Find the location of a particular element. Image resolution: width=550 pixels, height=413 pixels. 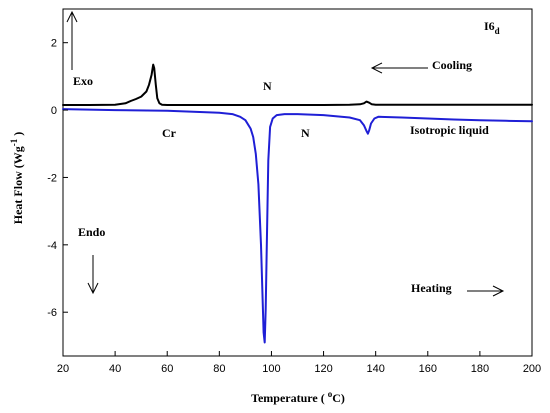

x-tick-label: 60 is located at coordinates (167, 369).